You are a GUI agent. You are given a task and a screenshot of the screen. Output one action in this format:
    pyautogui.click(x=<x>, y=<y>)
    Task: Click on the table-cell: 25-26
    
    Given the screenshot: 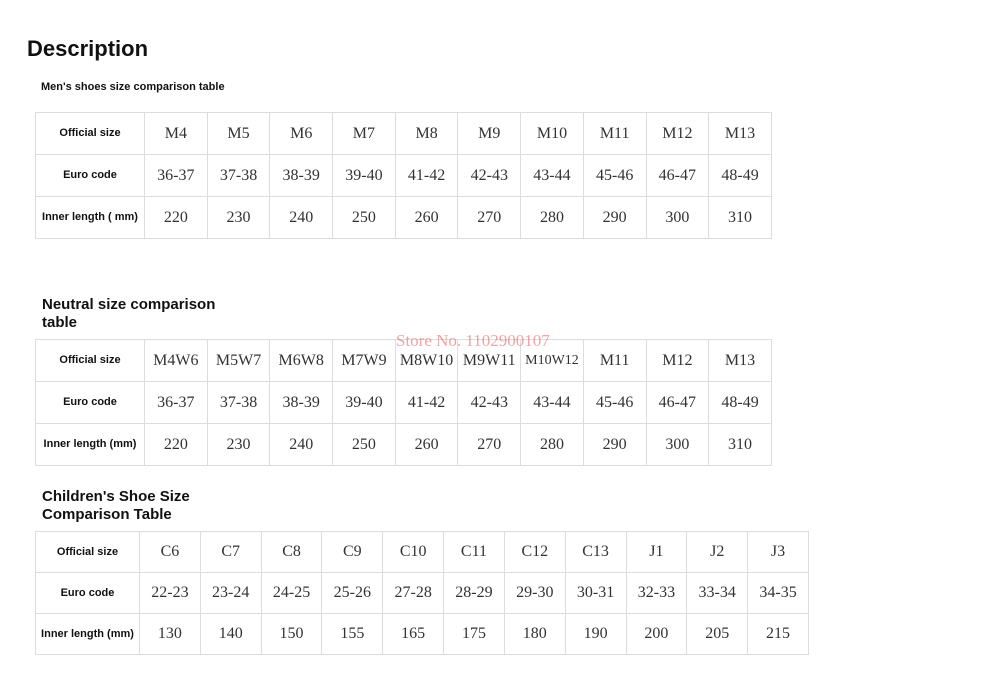 What is the action you would take?
    pyautogui.click(x=352, y=593)
    